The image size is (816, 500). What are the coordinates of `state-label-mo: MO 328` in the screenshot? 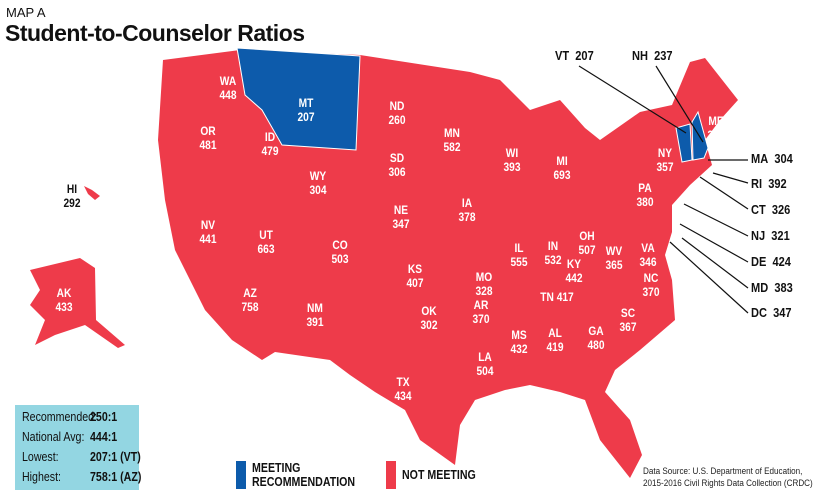 It's located at (484, 284).